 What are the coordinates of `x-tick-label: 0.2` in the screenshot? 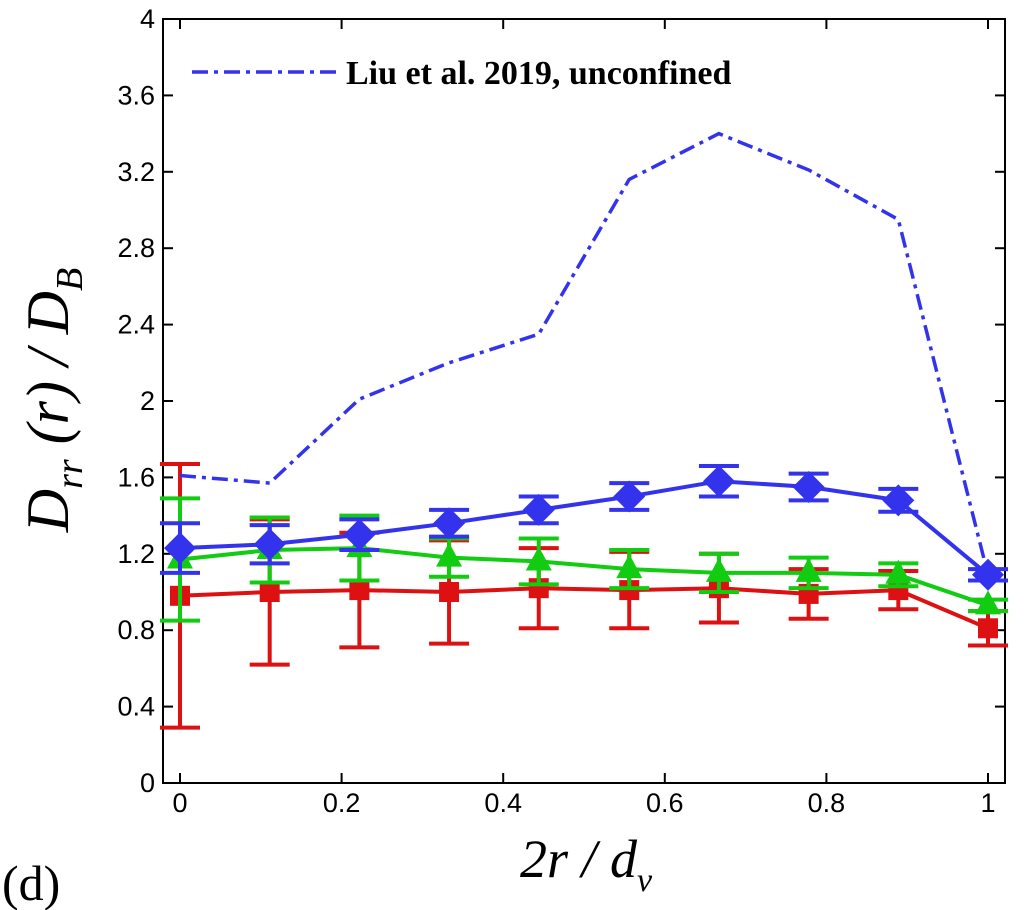 It's located at (342, 803).